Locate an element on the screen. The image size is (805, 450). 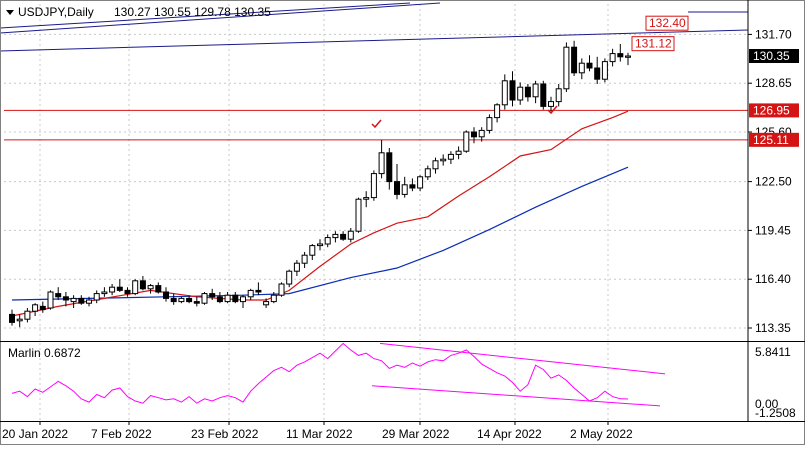
dropdown-triangle-icon is located at coordinates (10, 12).